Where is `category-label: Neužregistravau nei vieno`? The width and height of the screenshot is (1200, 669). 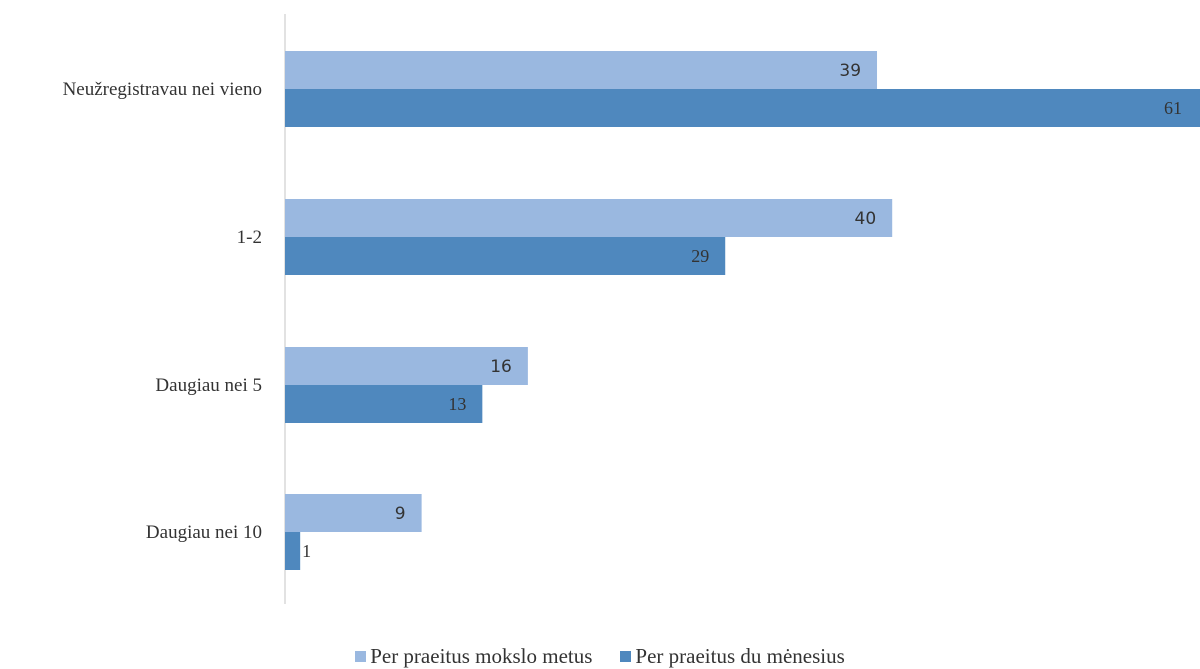 category-label: Neužregistravau nei vieno is located at coordinates (162, 89).